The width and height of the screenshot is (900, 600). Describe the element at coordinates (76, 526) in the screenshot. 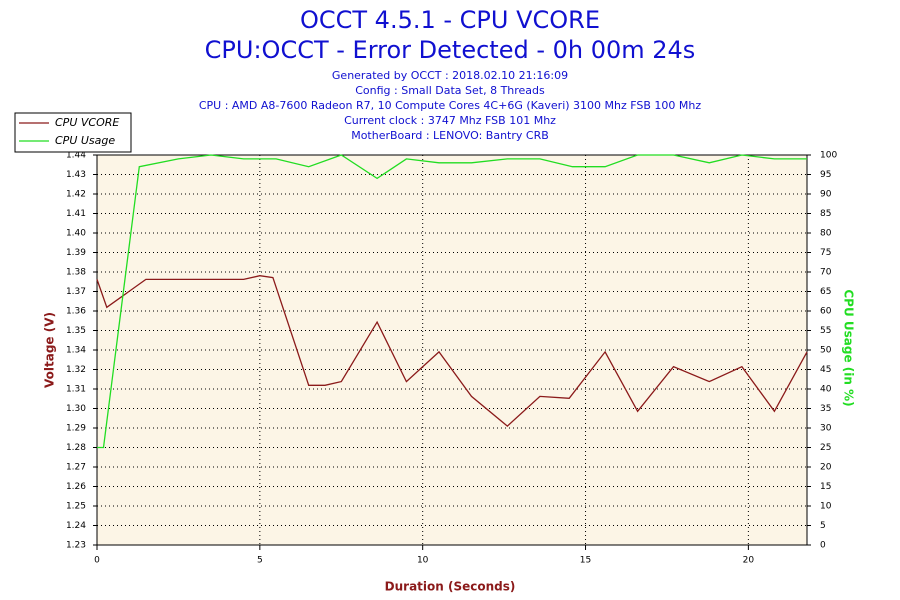

I see `y-tick-label: 1.24` at that location.